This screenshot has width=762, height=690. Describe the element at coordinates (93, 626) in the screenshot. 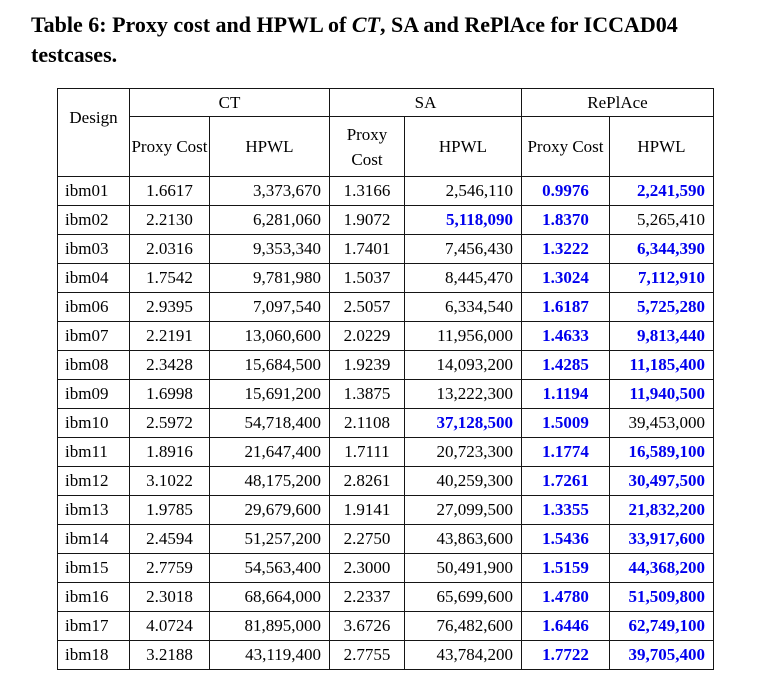

I see `design-cell: ibm17` at that location.